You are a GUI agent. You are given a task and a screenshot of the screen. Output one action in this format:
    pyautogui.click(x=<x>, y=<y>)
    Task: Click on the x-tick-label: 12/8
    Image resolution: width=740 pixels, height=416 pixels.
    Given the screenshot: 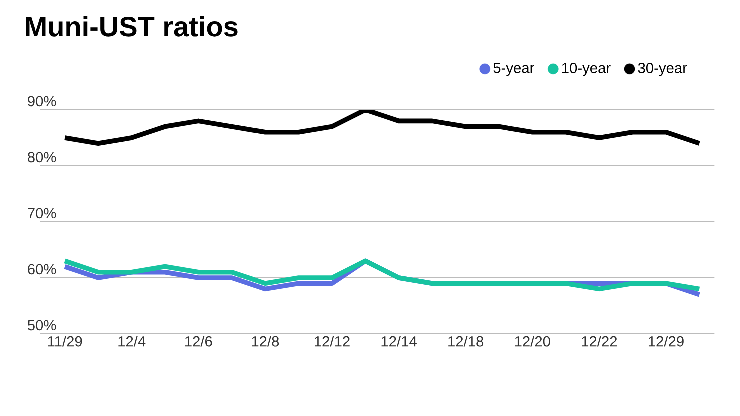 What is the action you would take?
    pyautogui.click(x=266, y=341)
    